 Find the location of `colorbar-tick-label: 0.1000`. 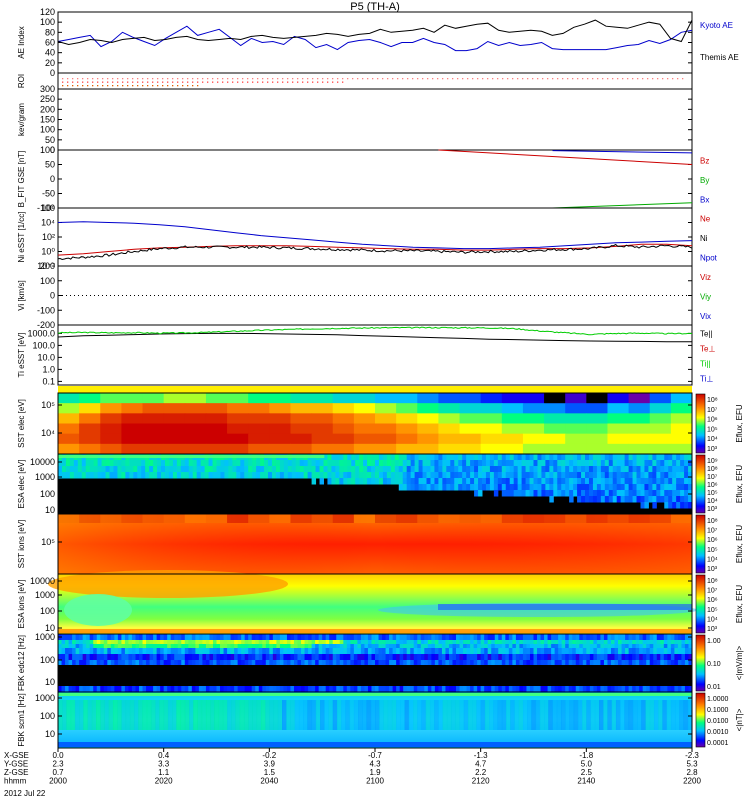

colorbar-tick-label: 0.1000 is located at coordinates (718, 710).